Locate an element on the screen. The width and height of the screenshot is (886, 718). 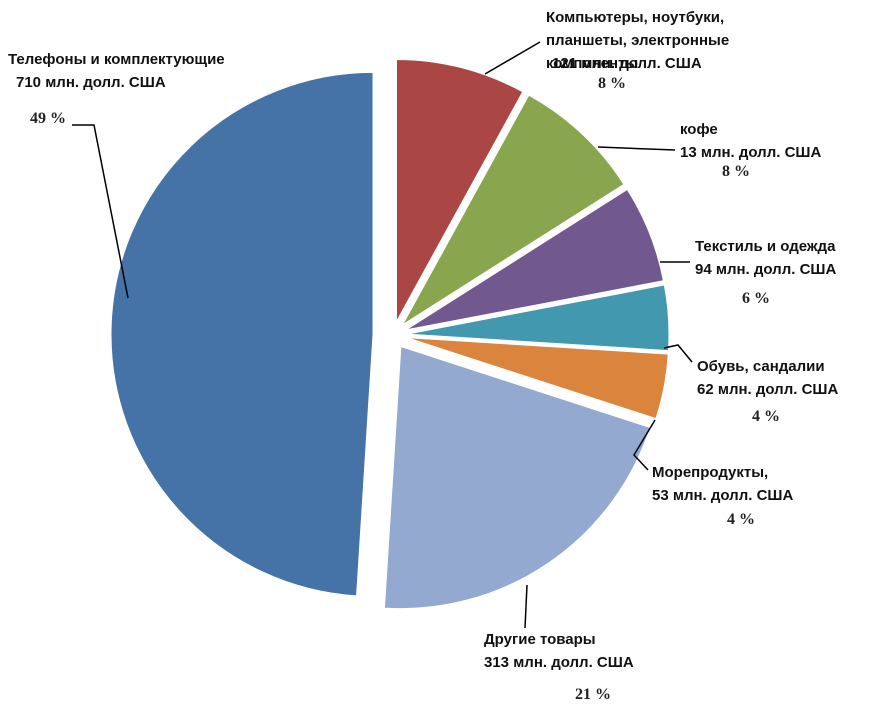
category-label: кофе is located at coordinates (699, 129).